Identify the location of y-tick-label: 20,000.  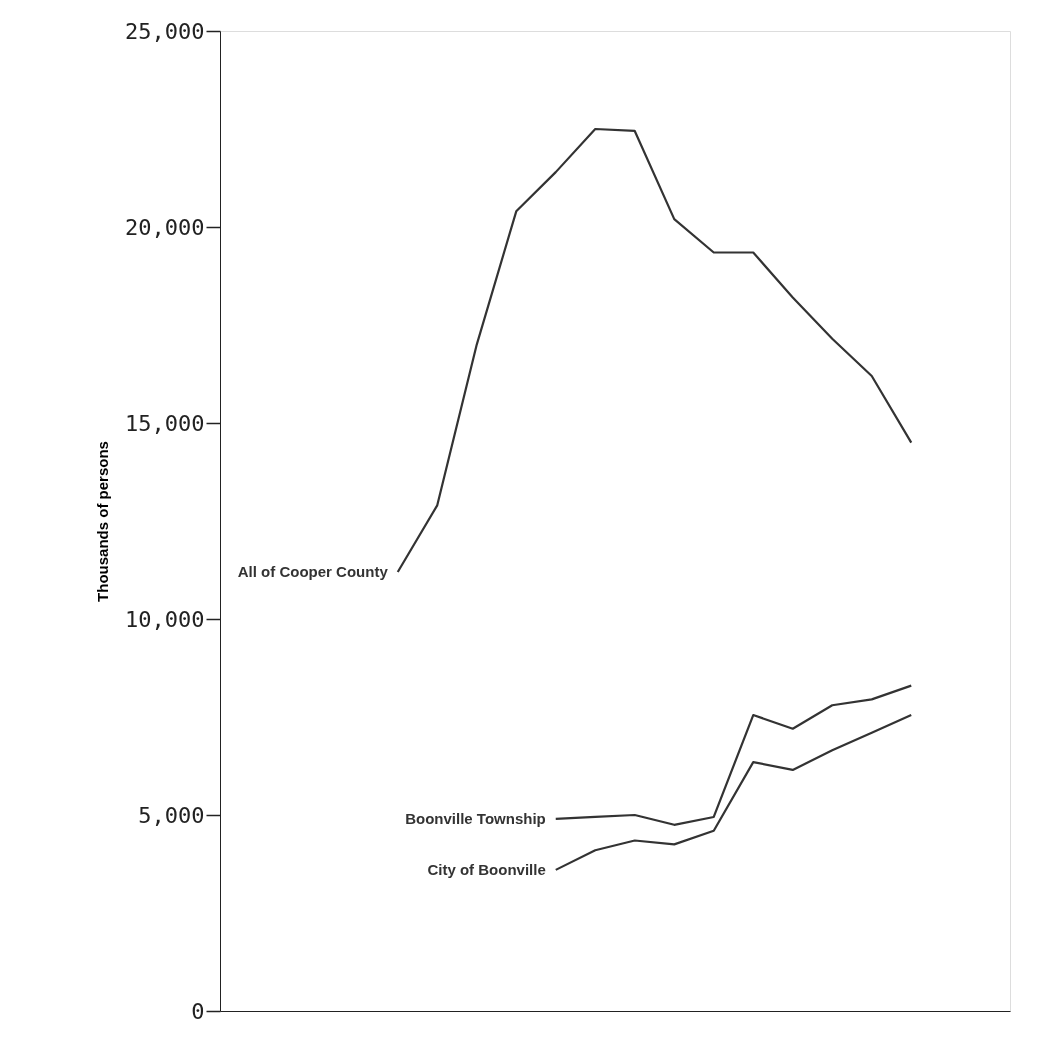
(165, 227).